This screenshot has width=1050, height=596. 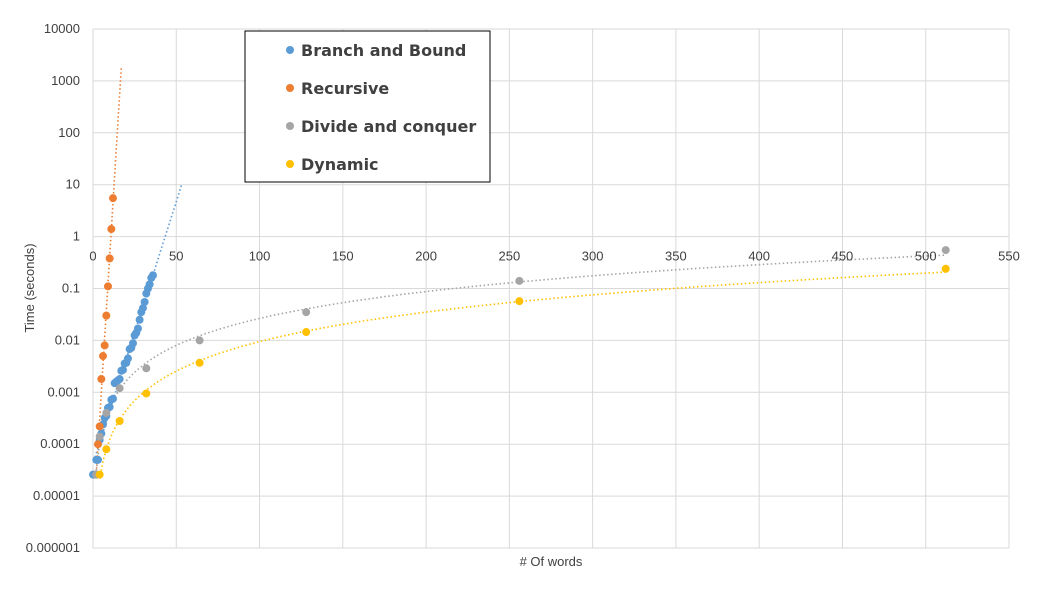 What do you see at coordinates (92, 256) in the screenshot?
I see `x-tick-label: 0` at bounding box center [92, 256].